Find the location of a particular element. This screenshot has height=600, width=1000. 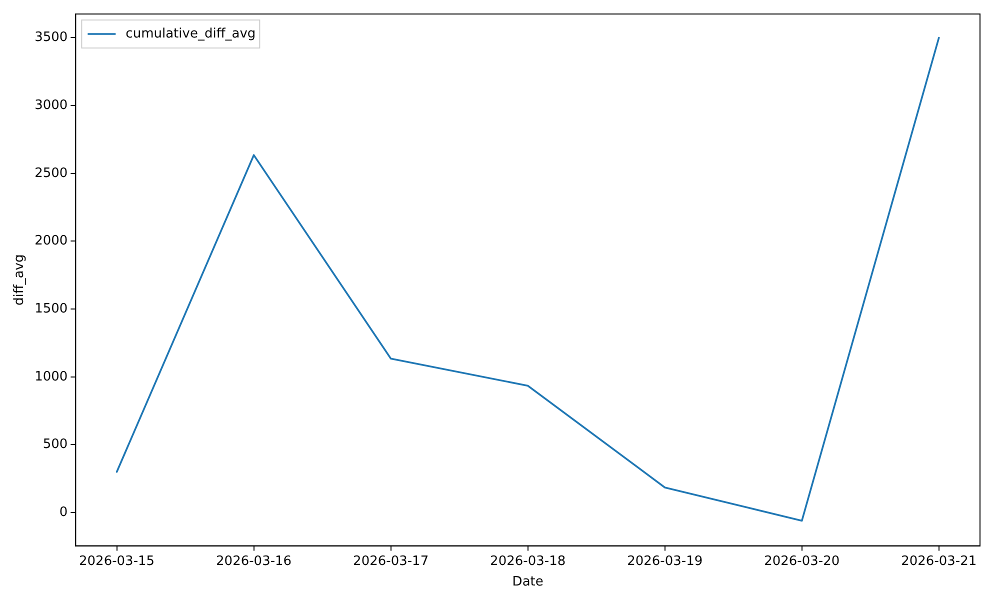

y-tick-label: 3500 is located at coordinates (51, 38).